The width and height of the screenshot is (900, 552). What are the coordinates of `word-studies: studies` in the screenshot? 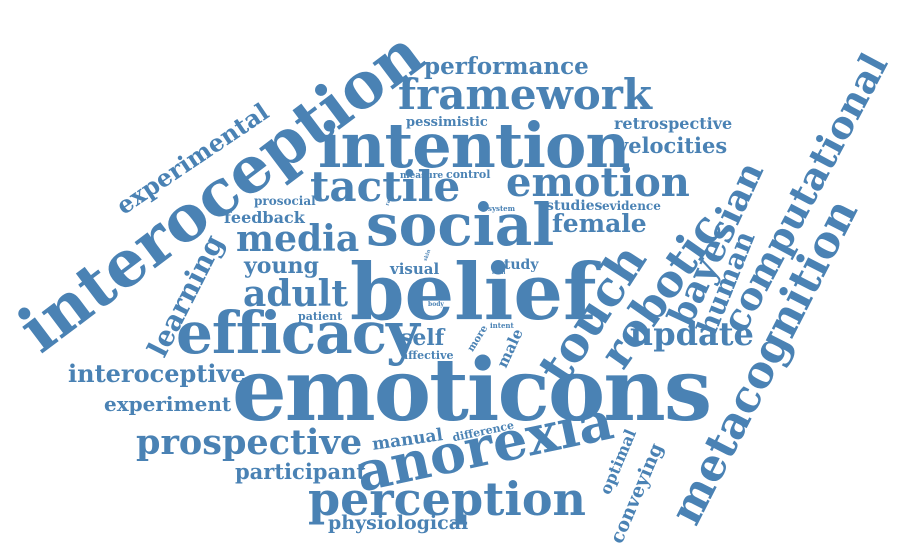 It's located at (574, 206).